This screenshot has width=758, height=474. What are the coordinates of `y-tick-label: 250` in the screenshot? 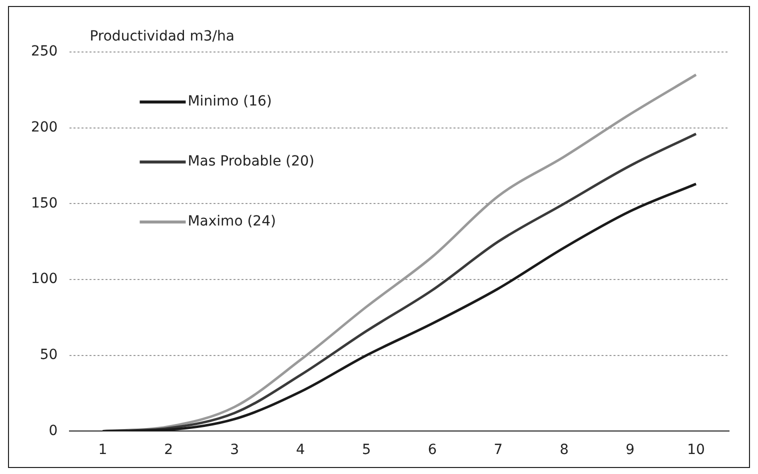 It's located at (44, 52).